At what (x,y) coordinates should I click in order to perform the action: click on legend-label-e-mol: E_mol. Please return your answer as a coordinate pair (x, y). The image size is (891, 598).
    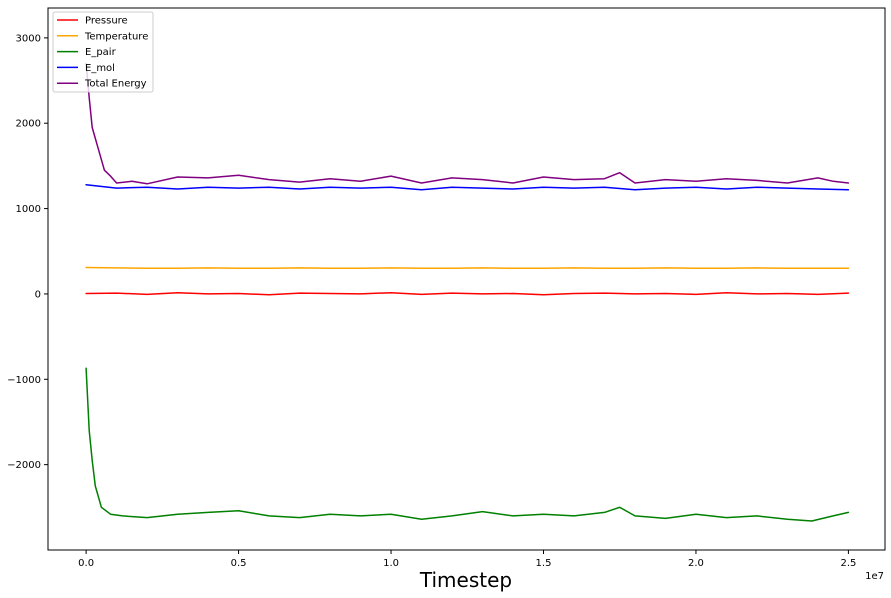
    Looking at the image, I should click on (100, 68).